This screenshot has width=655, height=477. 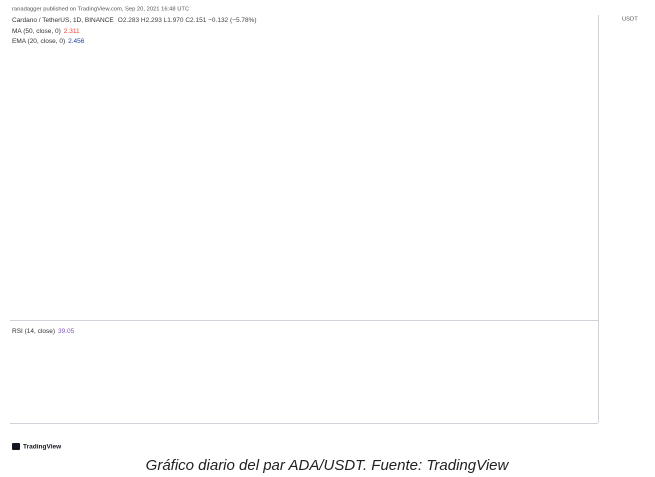 What do you see at coordinates (38, 41) in the screenshot?
I see `legend-name: EMA (20, close, 0)` at bounding box center [38, 41].